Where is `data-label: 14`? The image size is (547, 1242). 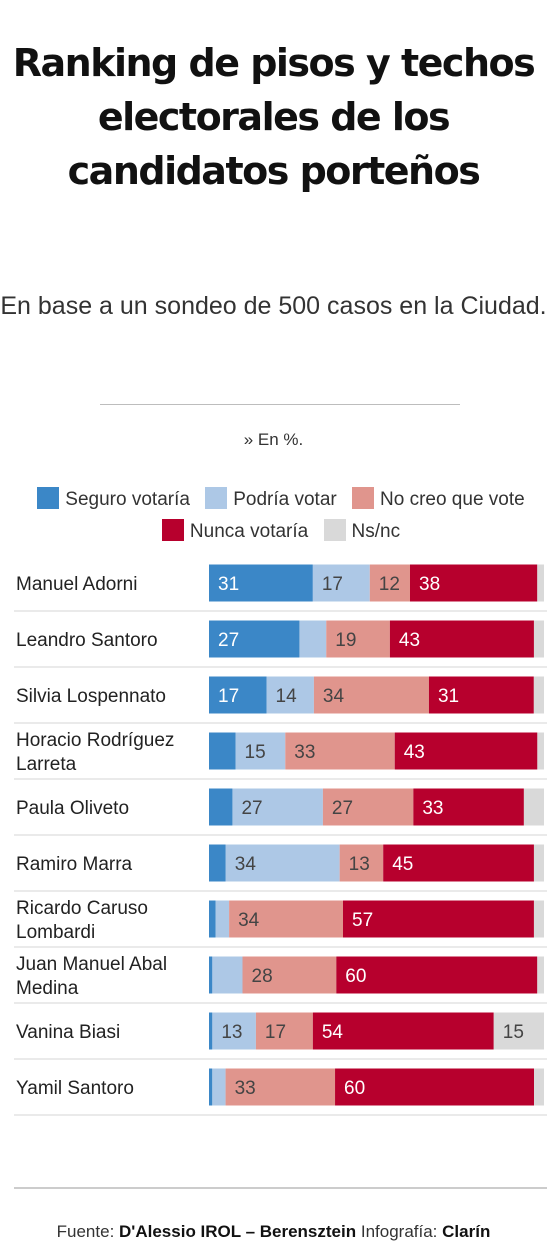 data-label: 14 is located at coordinates (287, 696).